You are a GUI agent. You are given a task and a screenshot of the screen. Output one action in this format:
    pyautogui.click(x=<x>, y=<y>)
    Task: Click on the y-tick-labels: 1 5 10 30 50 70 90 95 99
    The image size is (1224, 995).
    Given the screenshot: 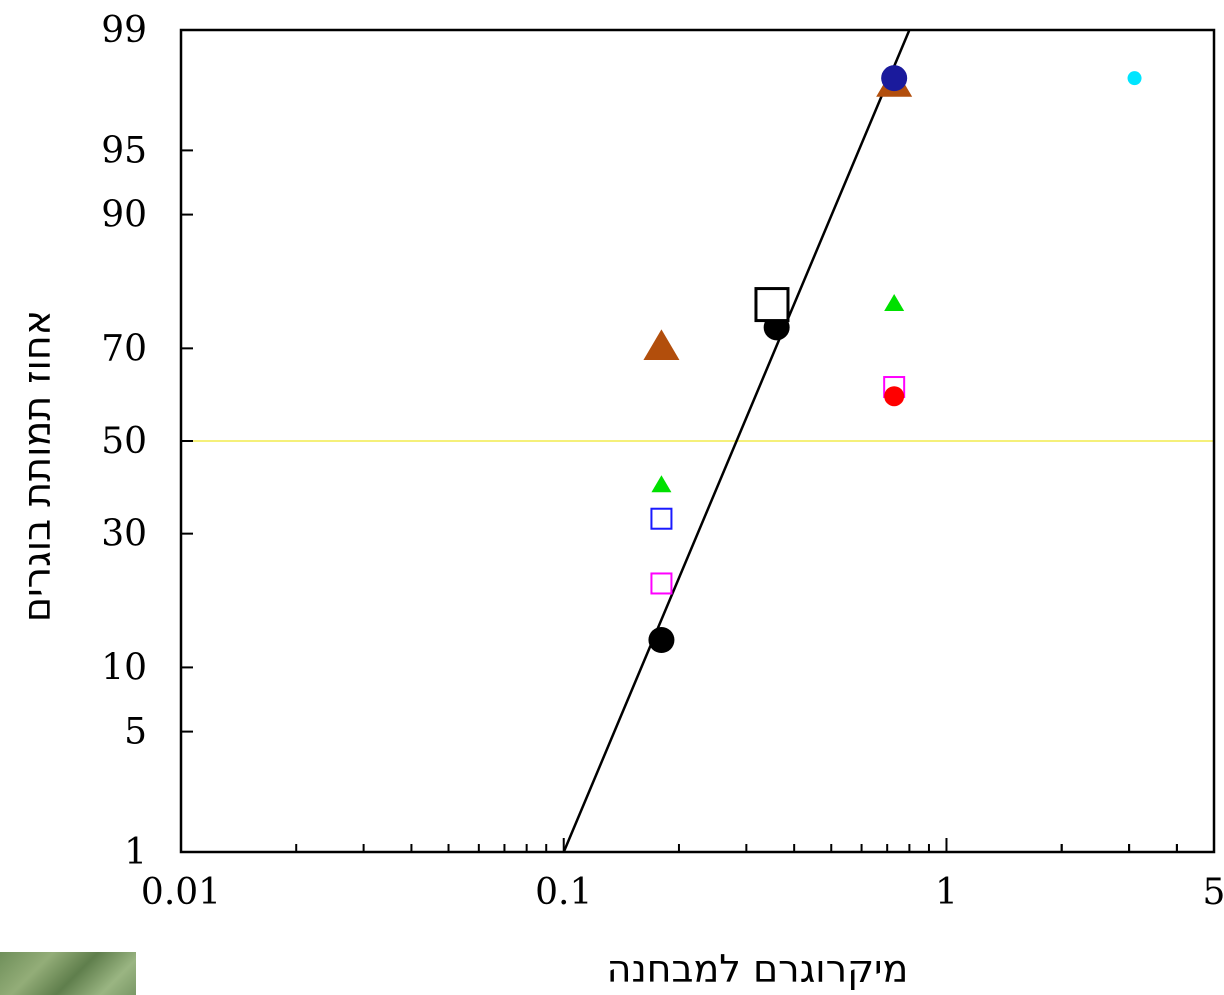 What is the action you would take?
    pyautogui.click(x=124, y=441)
    